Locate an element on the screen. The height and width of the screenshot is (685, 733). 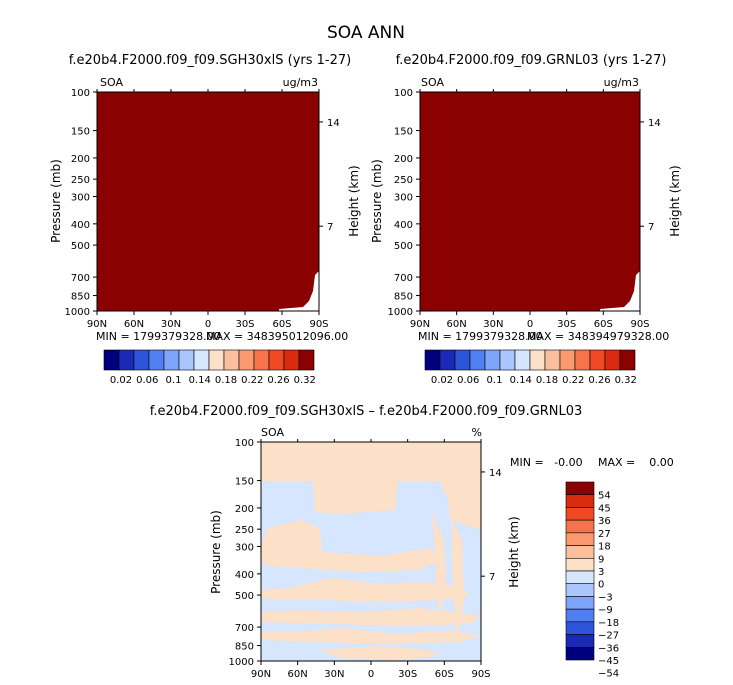
max-label: MAX = 0.00 is located at coordinates (636, 462).